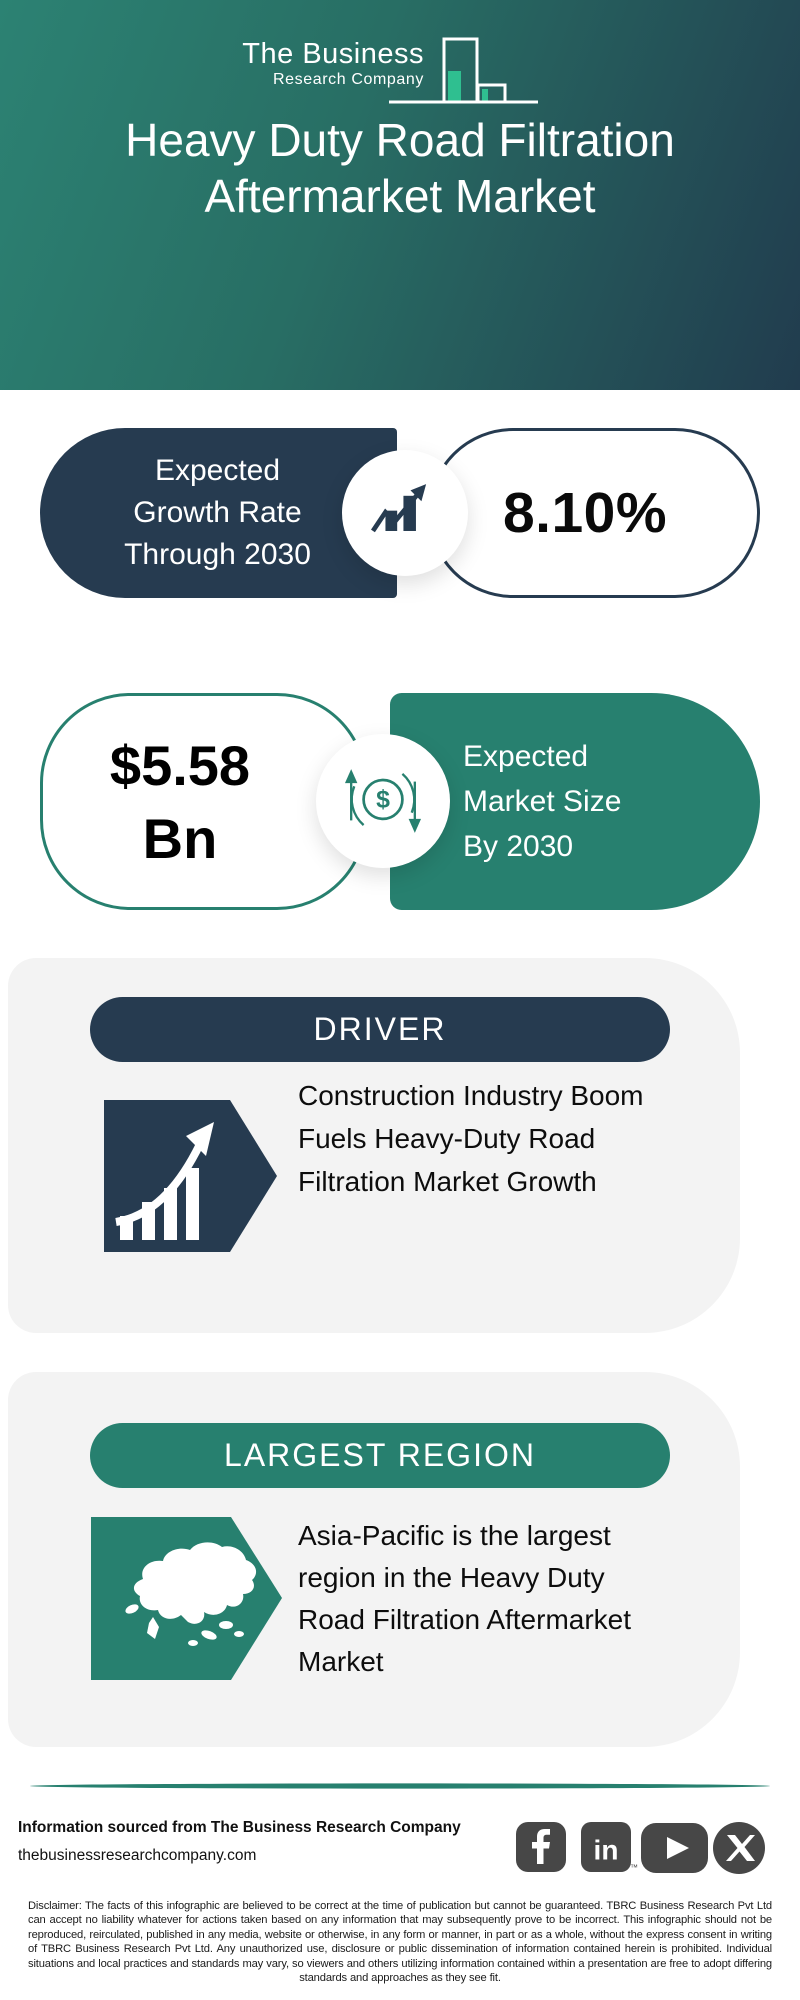 Image resolution: width=800 pixels, height=2000 pixels. What do you see at coordinates (606, 1850) in the screenshot?
I see `linkedin-label: in` at bounding box center [606, 1850].